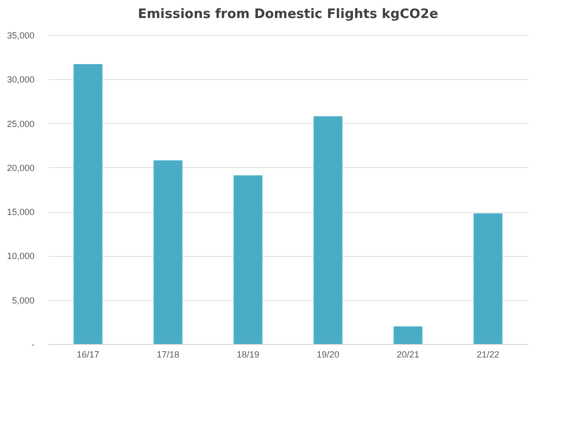  What do you see at coordinates (248, 355) in the screenshot?
I see `x-tick-label: 18/19` at bounding box center [248, 355].